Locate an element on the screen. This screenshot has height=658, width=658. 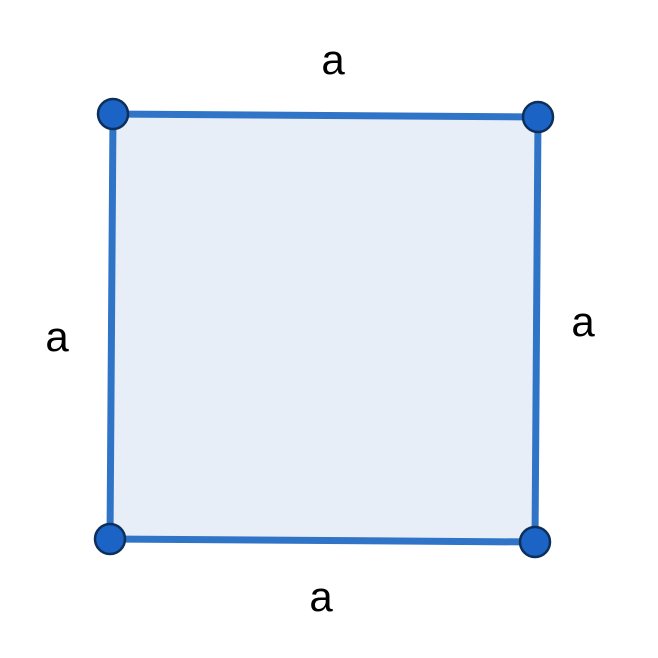
label-top: a is located at coordinates (333, 59).